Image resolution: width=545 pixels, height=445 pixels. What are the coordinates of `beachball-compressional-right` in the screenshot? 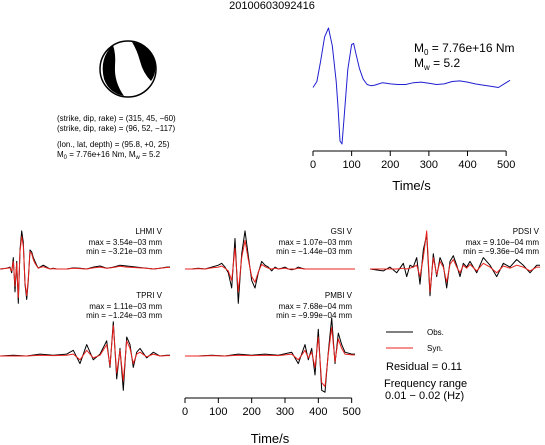 It's located at (144, 61).